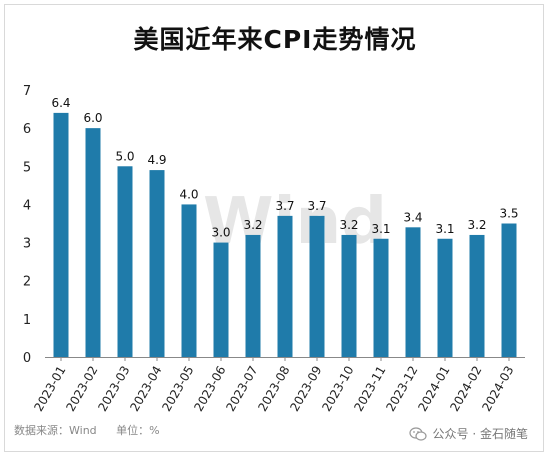 The image size is (550, 458). I want to click on y-tick-label: 5, so click(27, 167).